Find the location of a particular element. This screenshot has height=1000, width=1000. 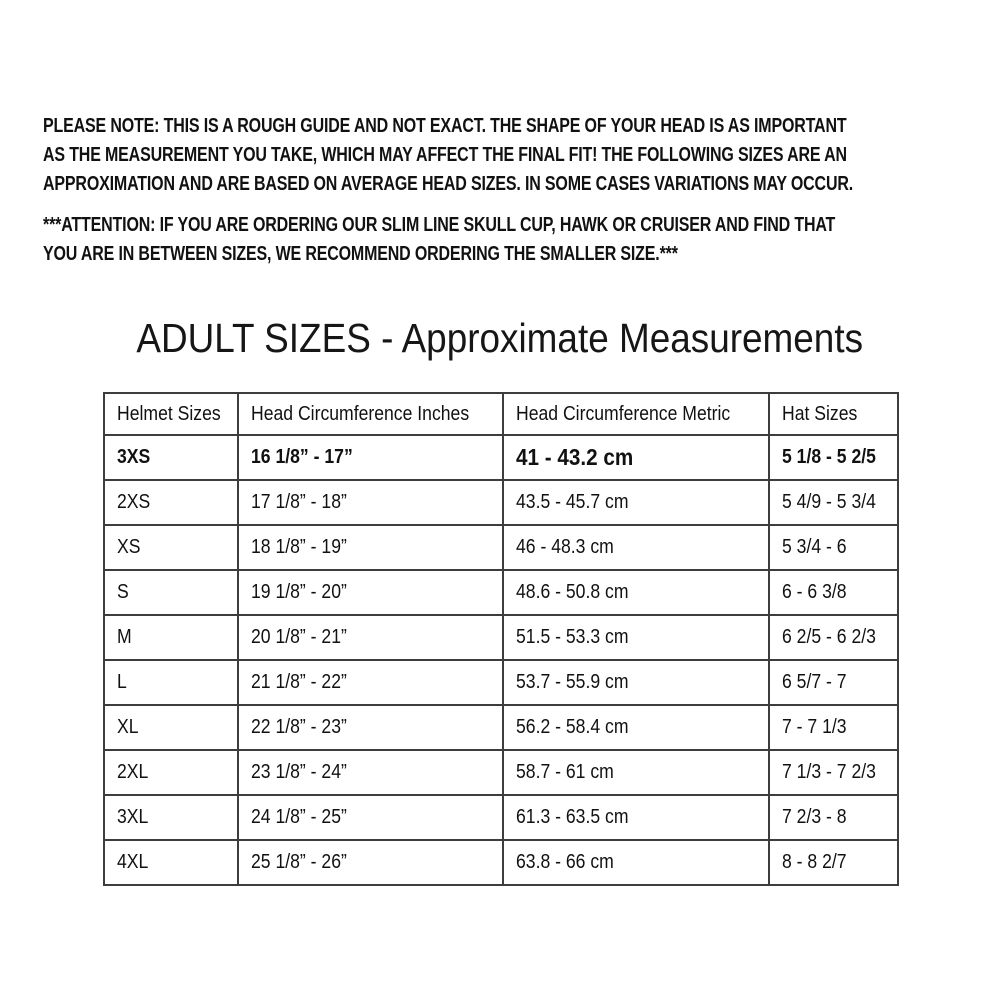

table-cell: 24 1/8” - 25” is located at coordinates (370, 817).